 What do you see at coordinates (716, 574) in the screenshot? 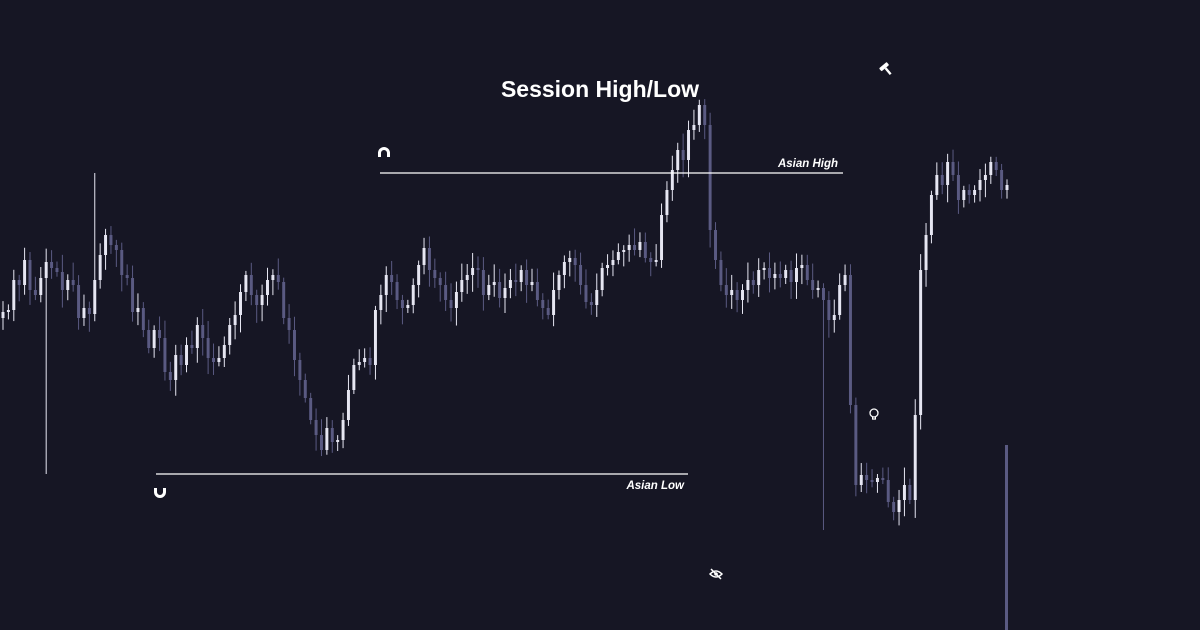
I see `eye-off-icon` at bounding box center [716, 574].